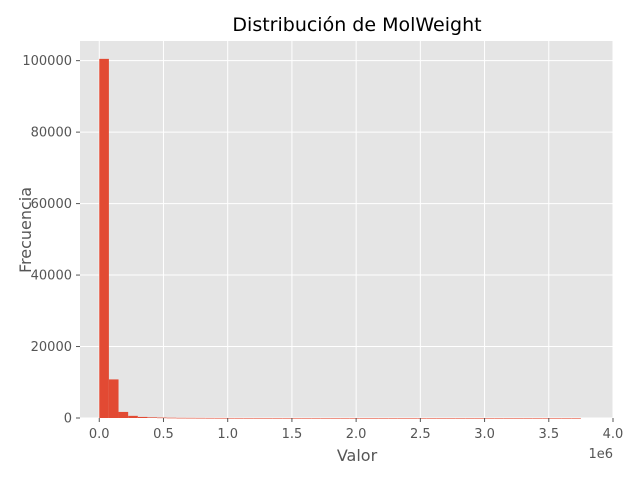 This screenshot has height=480, width=640. I want to click on y-tick-label: 40000, so click(51, 276).